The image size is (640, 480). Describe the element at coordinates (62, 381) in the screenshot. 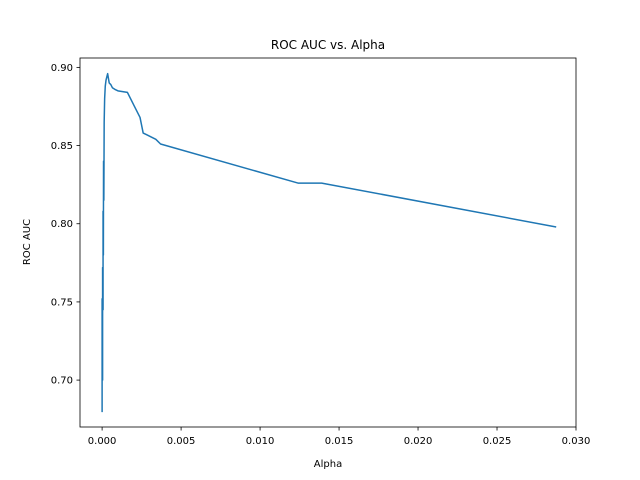

I see `y-tick-label: 0.70` at that location.